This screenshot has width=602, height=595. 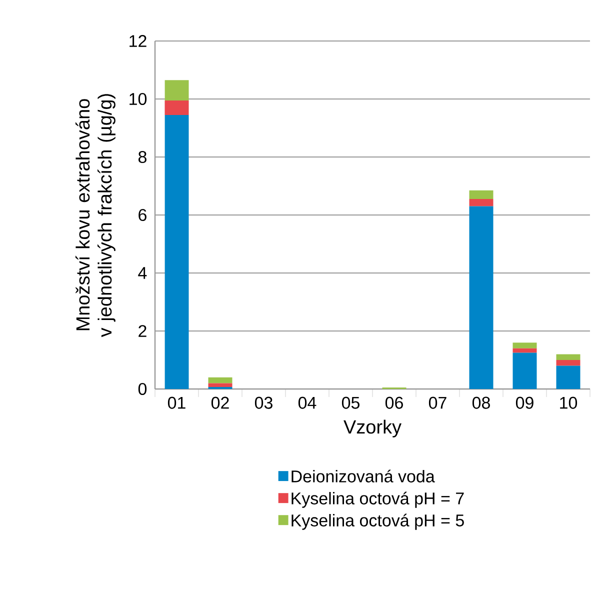 What do you see at coordinates (351, 402) in the screenshot?
I see `x-tick-label: 05` at bounding box center [351, 402].